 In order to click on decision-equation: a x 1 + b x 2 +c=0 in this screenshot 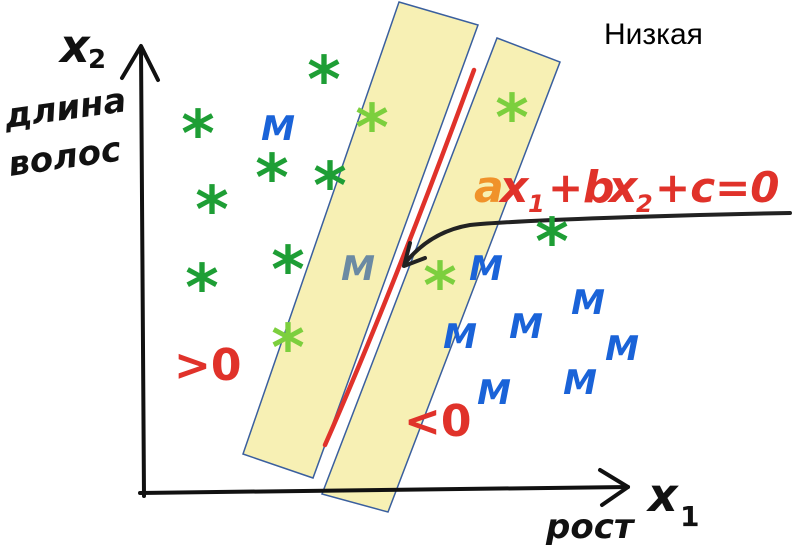, I will do `click(627, 190)`.